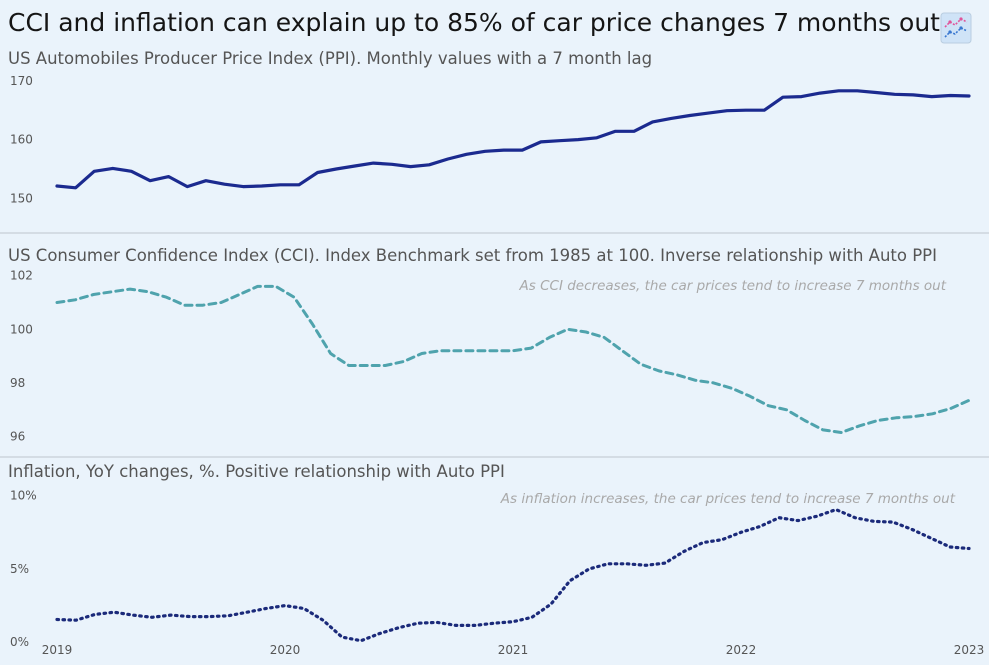  What do you see at coordinates (21, 140) in the screenshot?
I see `ppi-y-tick-label: 160` at bounding box center [21, 140].